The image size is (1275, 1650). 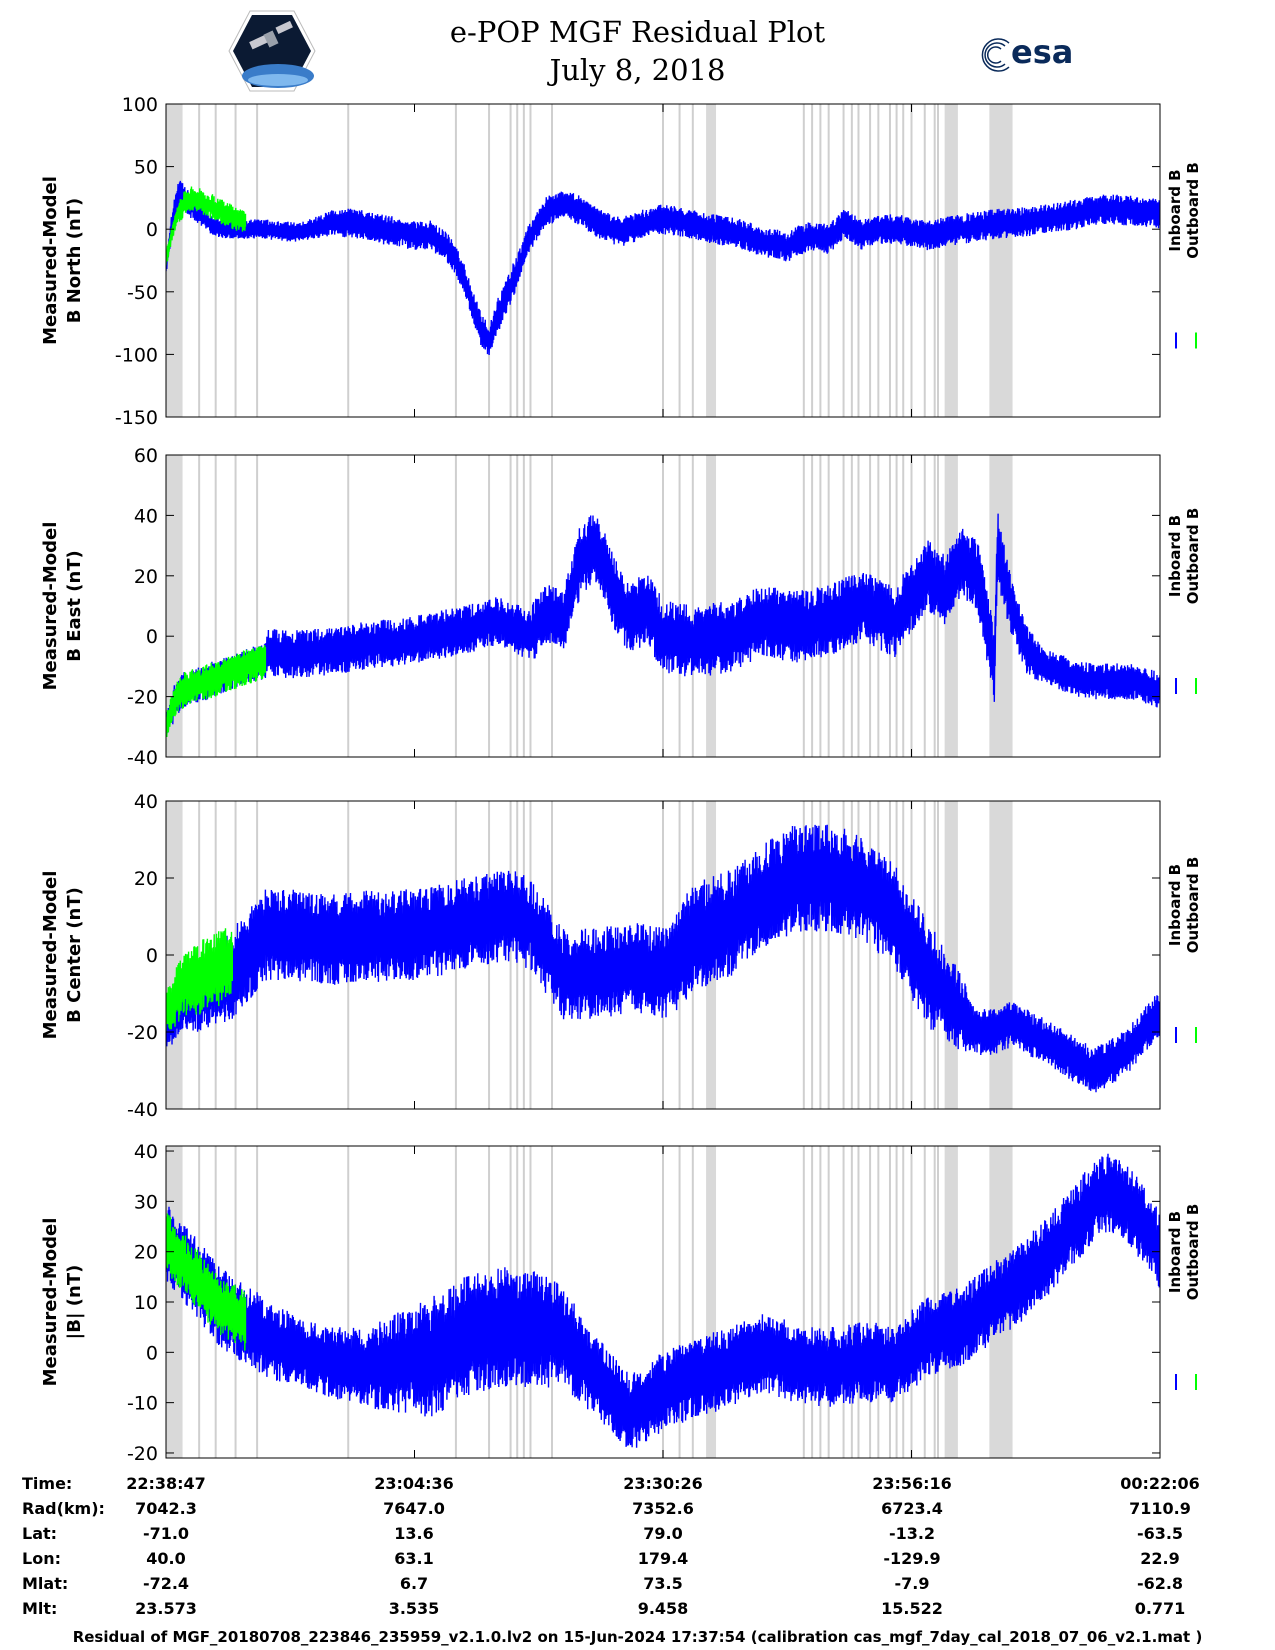 I want to click on table-cell: -72.4, so click(x=166, y=1583).